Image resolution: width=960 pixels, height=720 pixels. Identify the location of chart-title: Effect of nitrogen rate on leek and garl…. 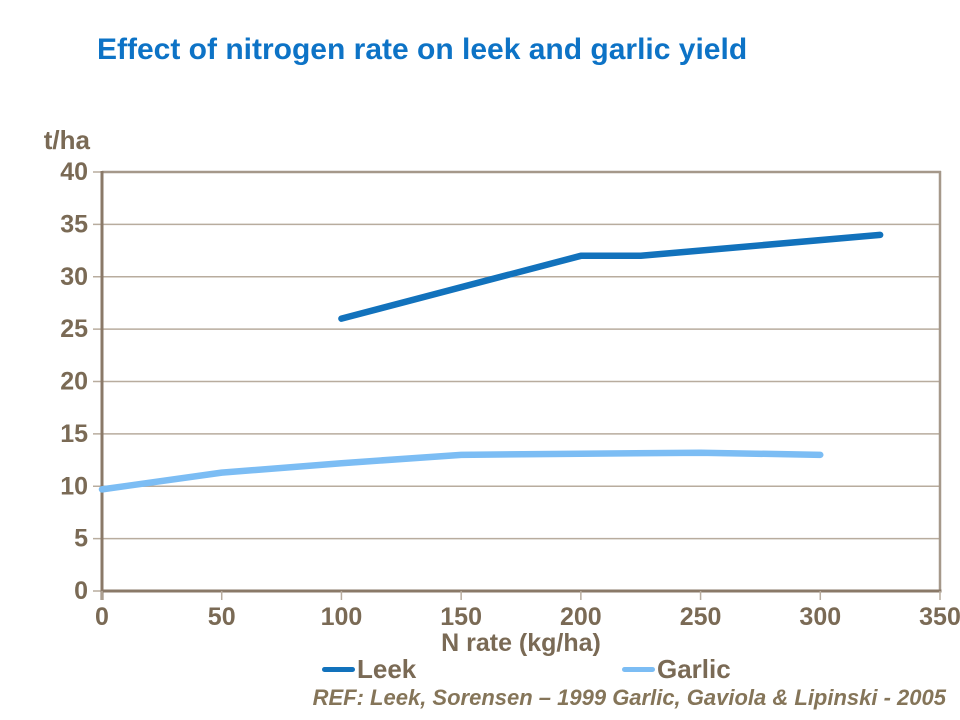
(422, 49).